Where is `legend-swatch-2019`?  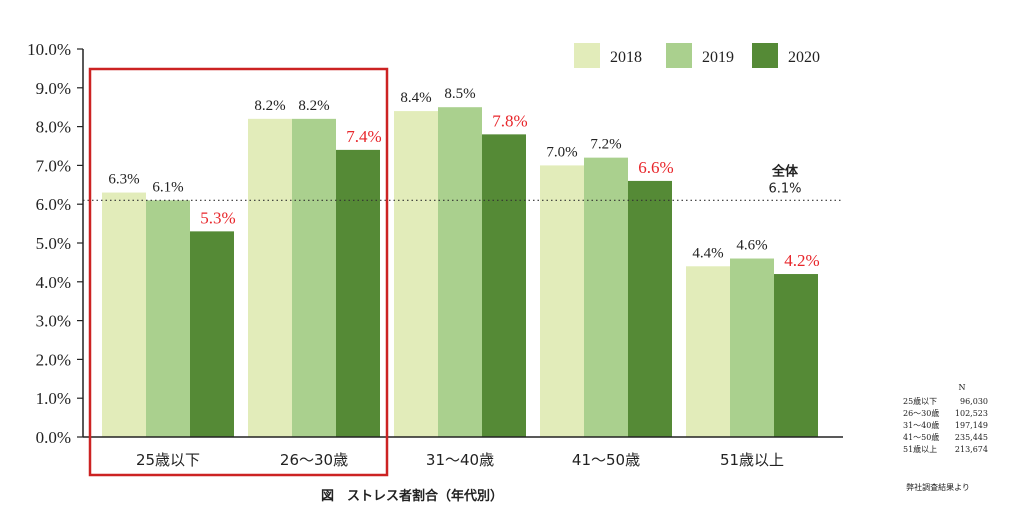 legend-swatch-2019 is located at coordinates (679, 55).